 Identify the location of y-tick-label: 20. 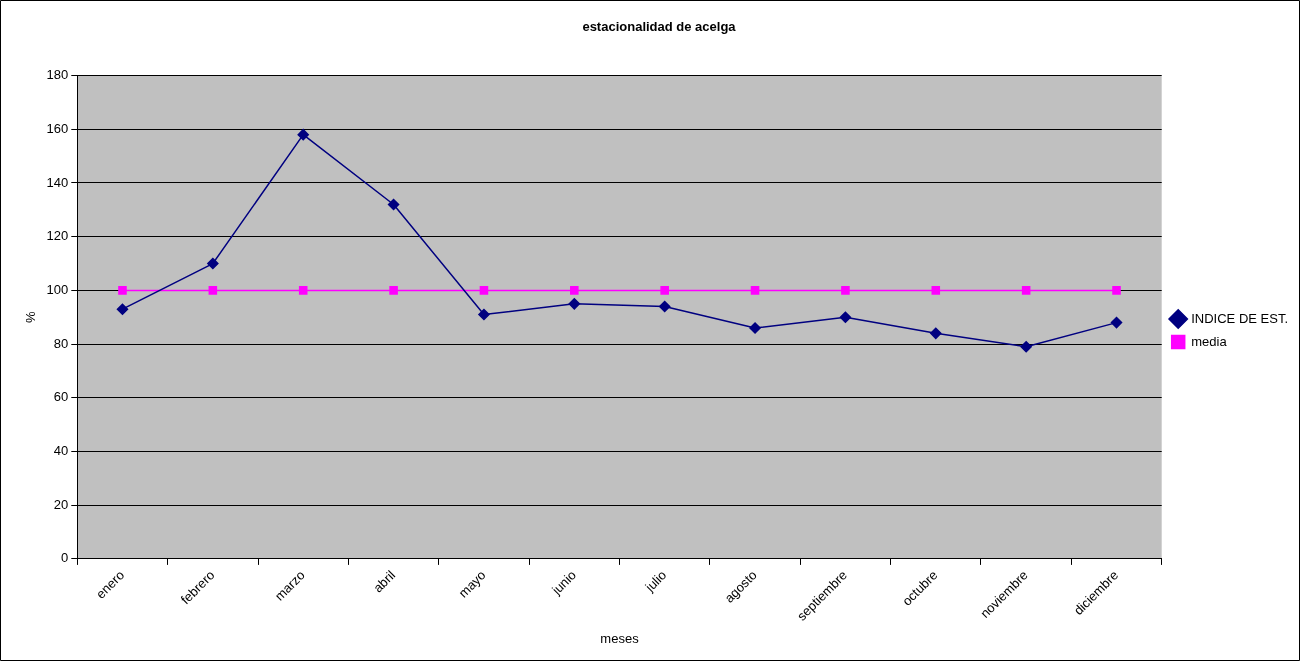
(61, 504).